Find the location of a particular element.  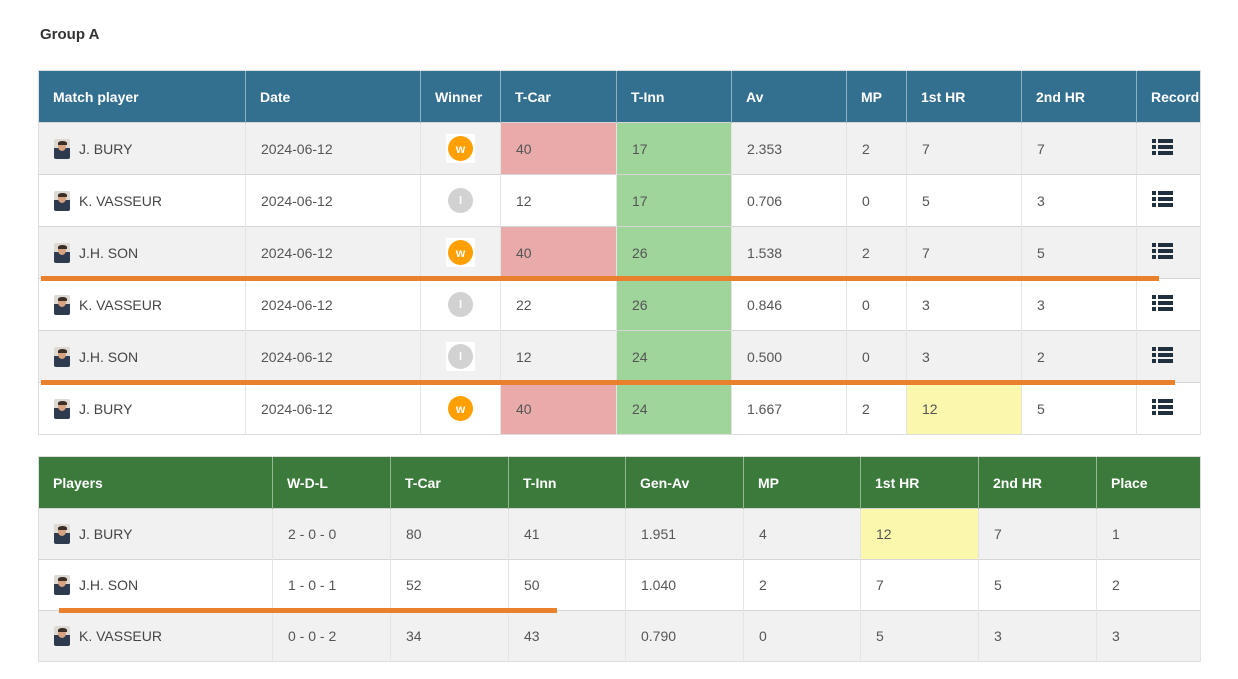

mp-value: 4 is located at coordinates (802, 534).